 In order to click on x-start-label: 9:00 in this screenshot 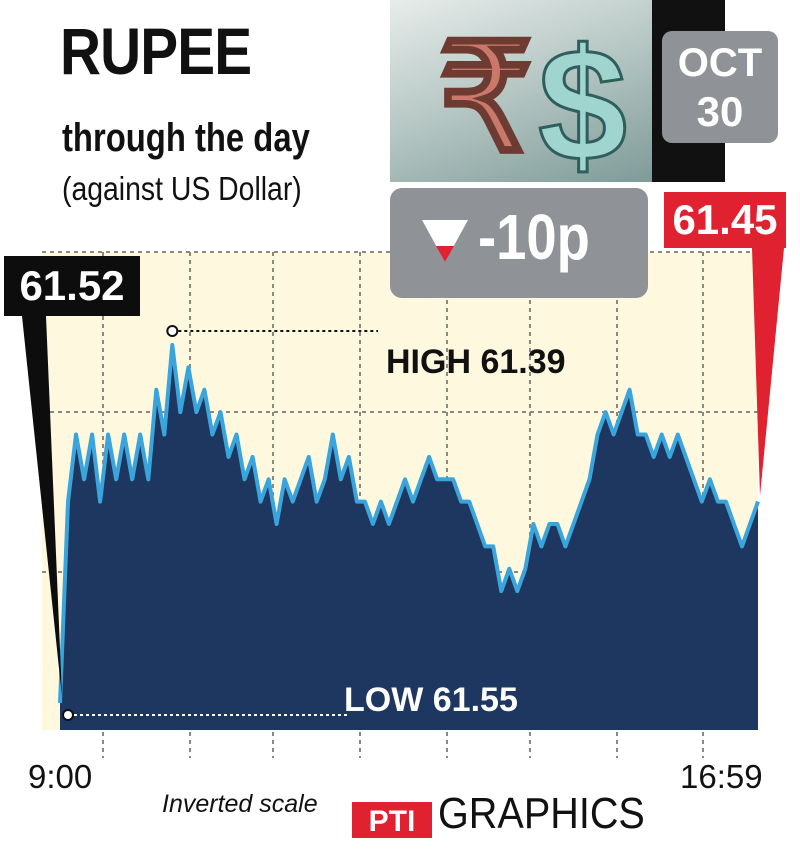, I will do `click(60, 776)`.